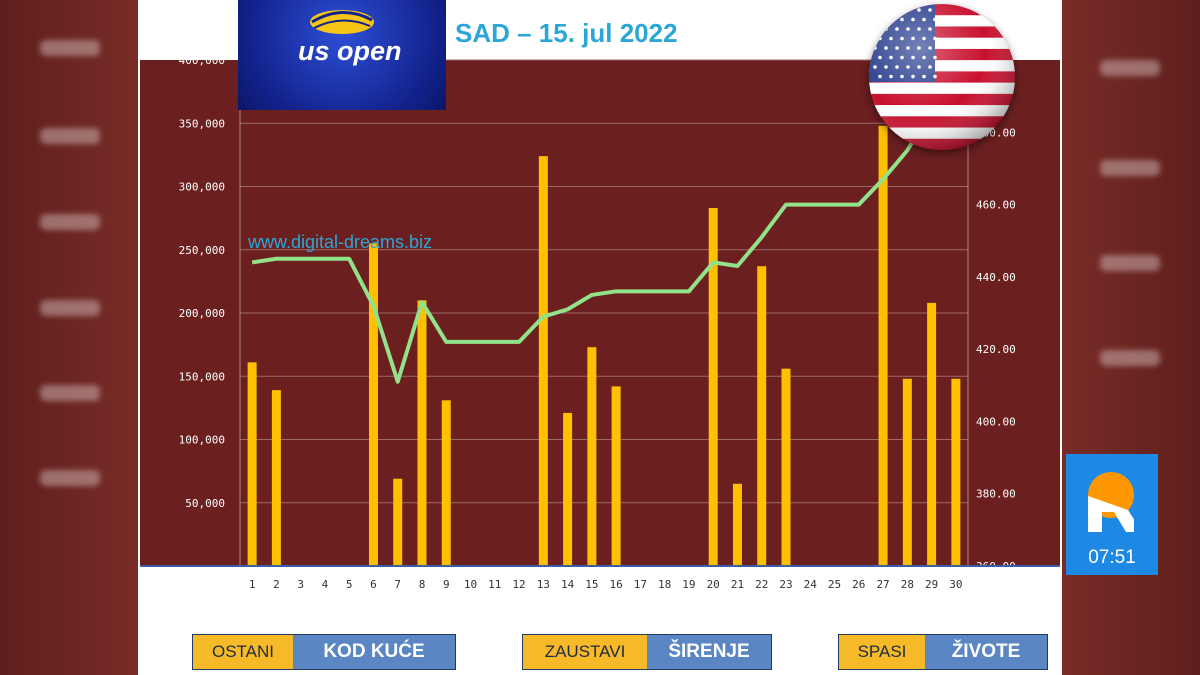 This screenshot has width=1200, height=675. I want to click on y-tick-label-left: 150,000, so click(202, 376).